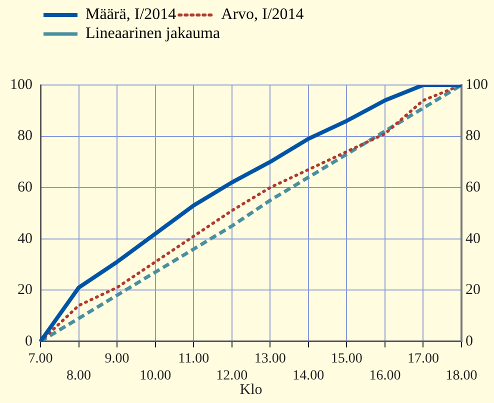 This screenshot has width=494, height=403. Describe the element at coordinates (473, 187) in the screenshot. I see `y2-tick-label: 60` at that location.